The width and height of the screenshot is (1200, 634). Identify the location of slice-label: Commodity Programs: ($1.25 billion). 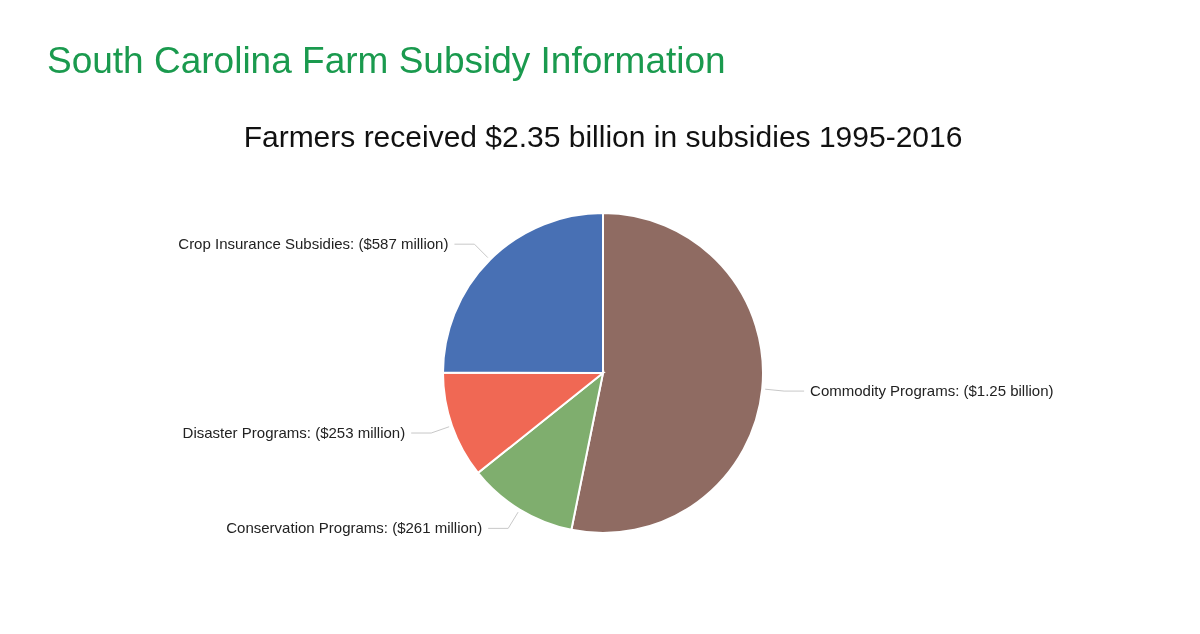
(932, 391).